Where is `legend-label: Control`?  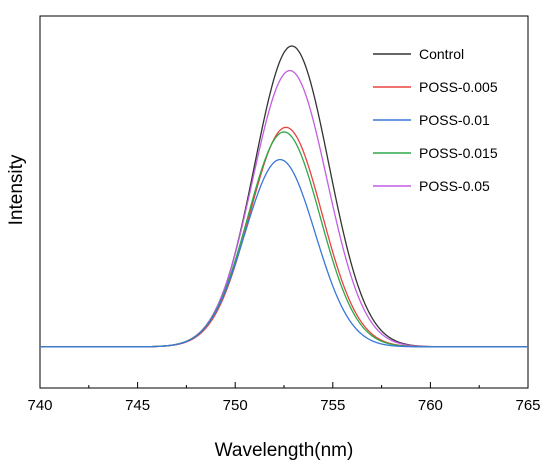 legend-label: Control is located at coordinates (441, 54).